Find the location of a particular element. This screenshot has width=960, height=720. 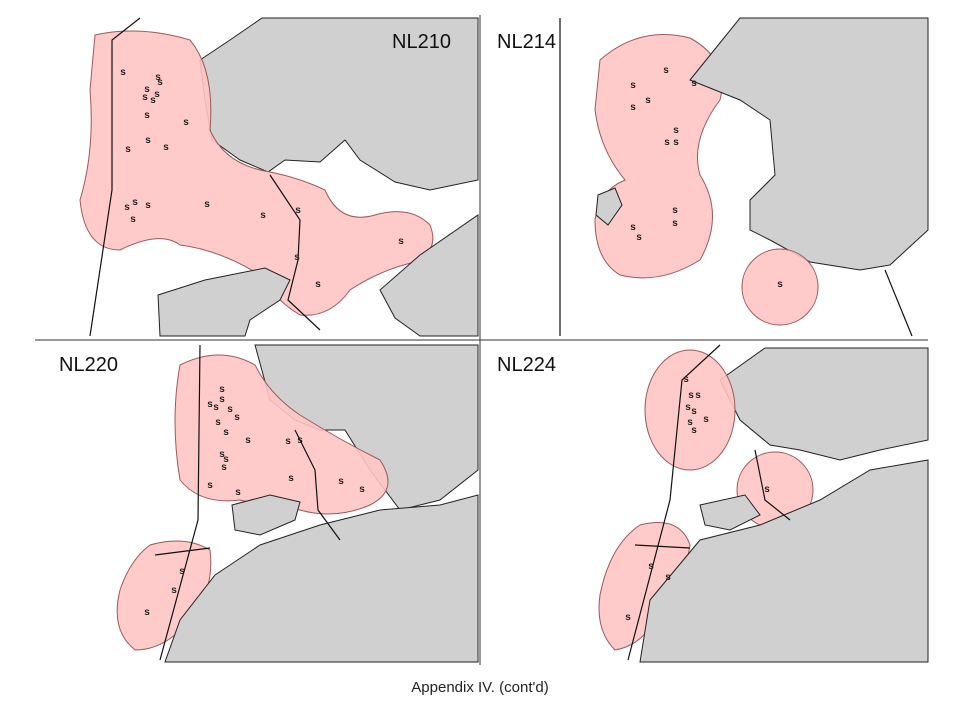

panel-label: NL214 is located at coordinates (526, 42).